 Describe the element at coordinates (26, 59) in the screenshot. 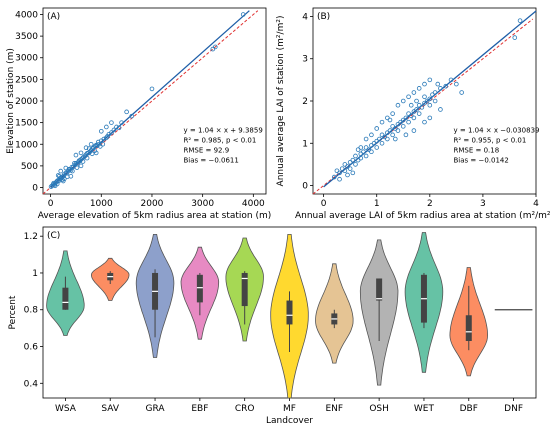

I see `y-tick-label: 3000` at that location.